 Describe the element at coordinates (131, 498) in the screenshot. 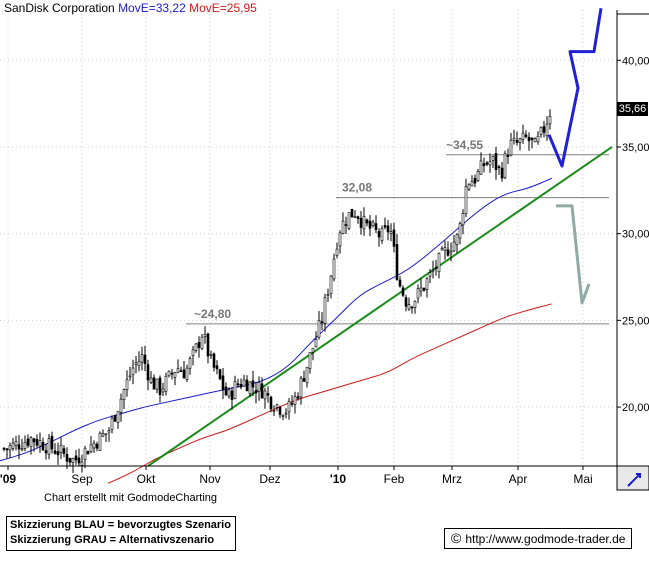

I see `chart-credit: Chart erstellt mit GodmodeCharting` at that location.